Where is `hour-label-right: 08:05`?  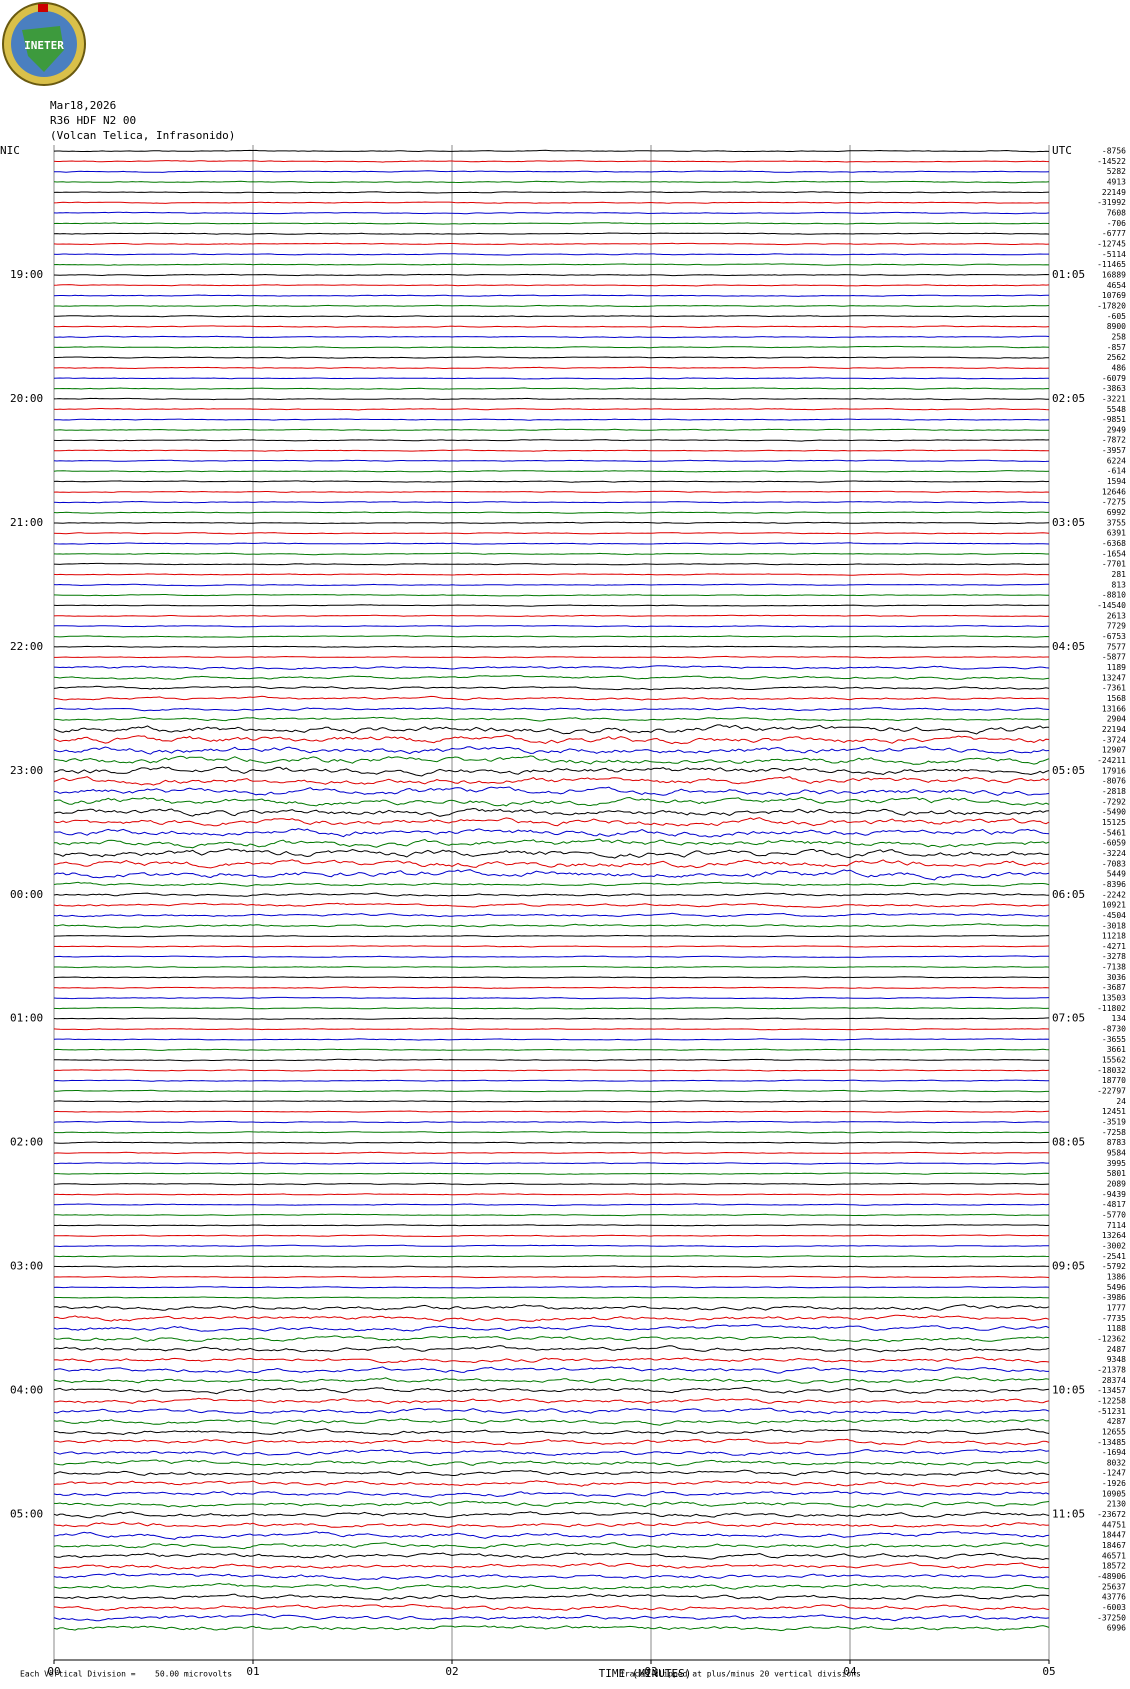
hour-label-right: 08:05 is located at coordinates (1068, 1142).